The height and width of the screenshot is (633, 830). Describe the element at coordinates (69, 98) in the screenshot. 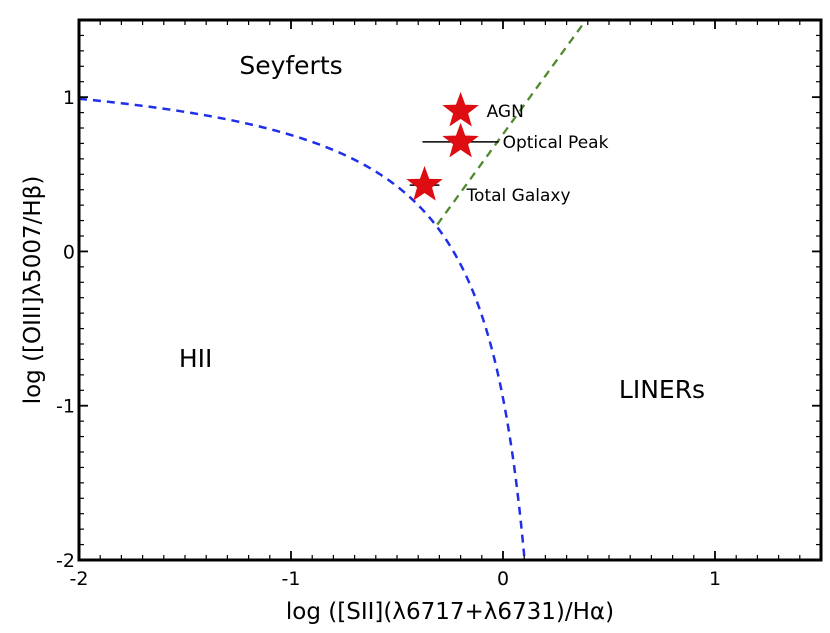

I see `y-tick-label-1: 1` at that location.